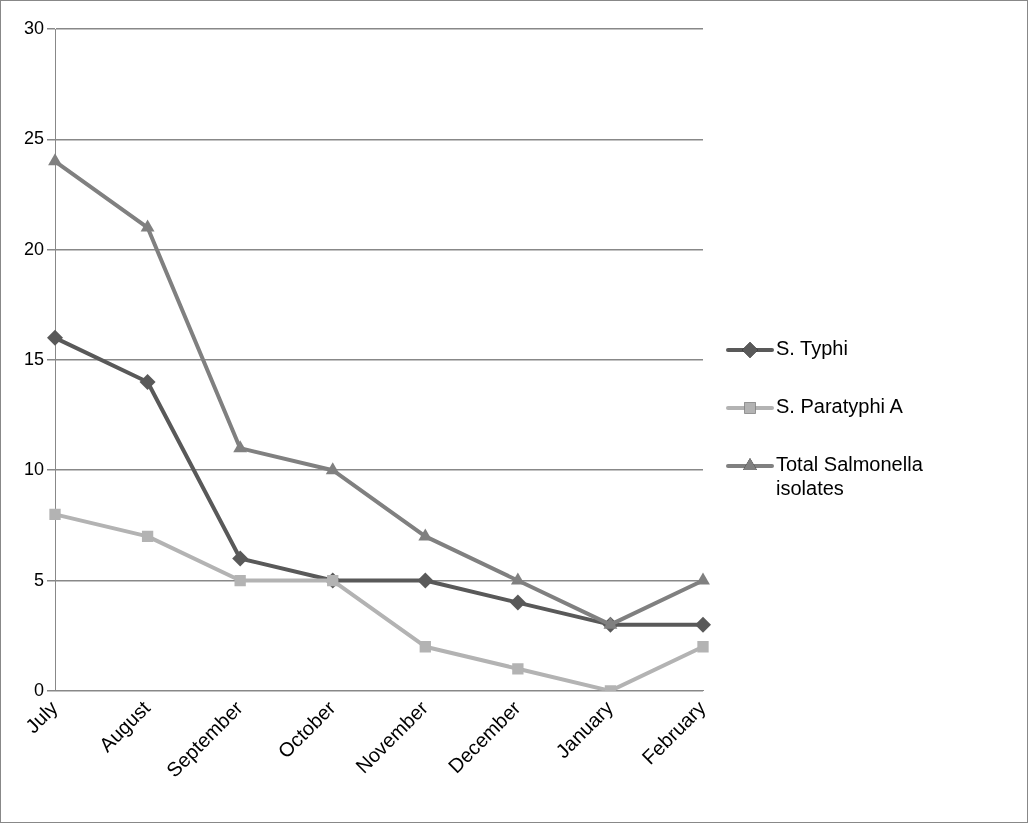 The width and height of the screenshot is (1028, 823). Describe the element at coordinates (850, 476) in the screenshot. I see `legend-label: Total Salmonella isolates` at that location.